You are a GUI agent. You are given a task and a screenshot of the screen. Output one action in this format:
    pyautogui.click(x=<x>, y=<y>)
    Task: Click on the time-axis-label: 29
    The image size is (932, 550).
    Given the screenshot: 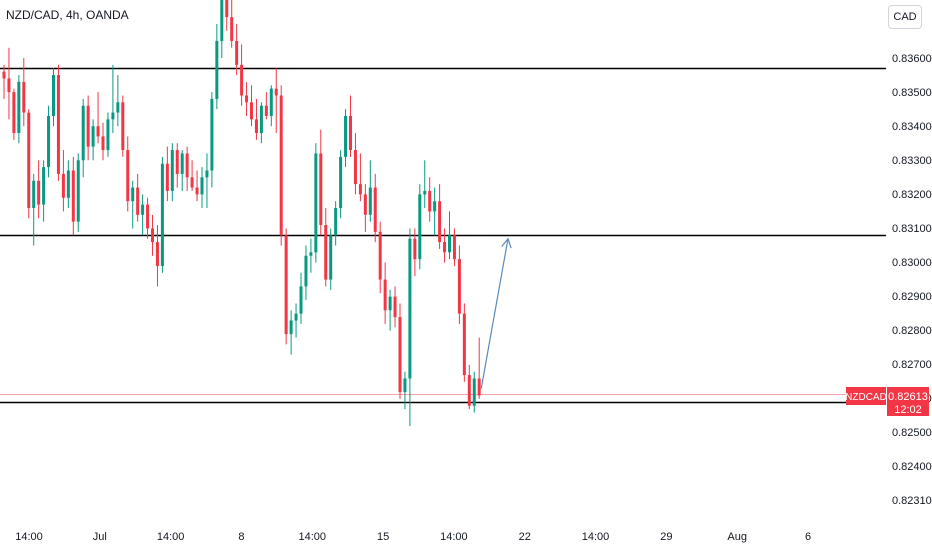 What is the action you would take?
    pyautogui.click(x=666, y=537)
    